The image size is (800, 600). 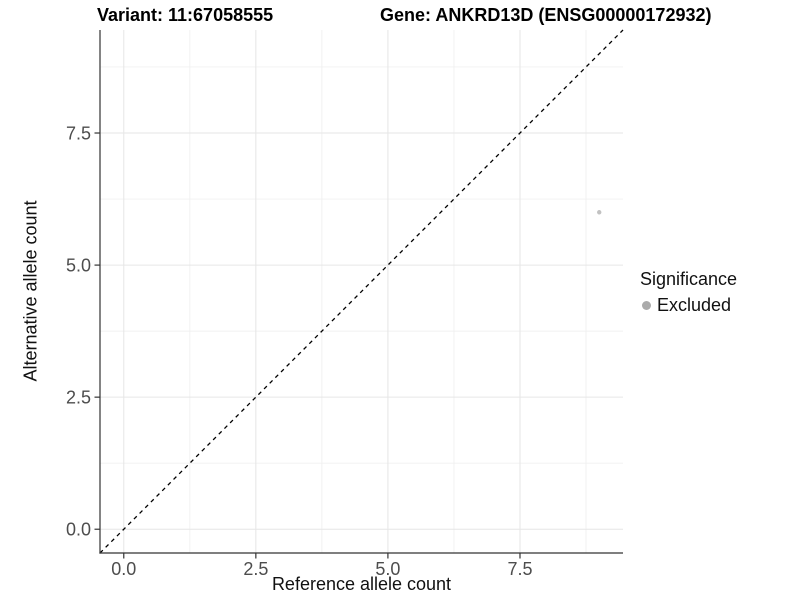 I want to click on x-tick-label: 2.5, so click(x=255, y=569).